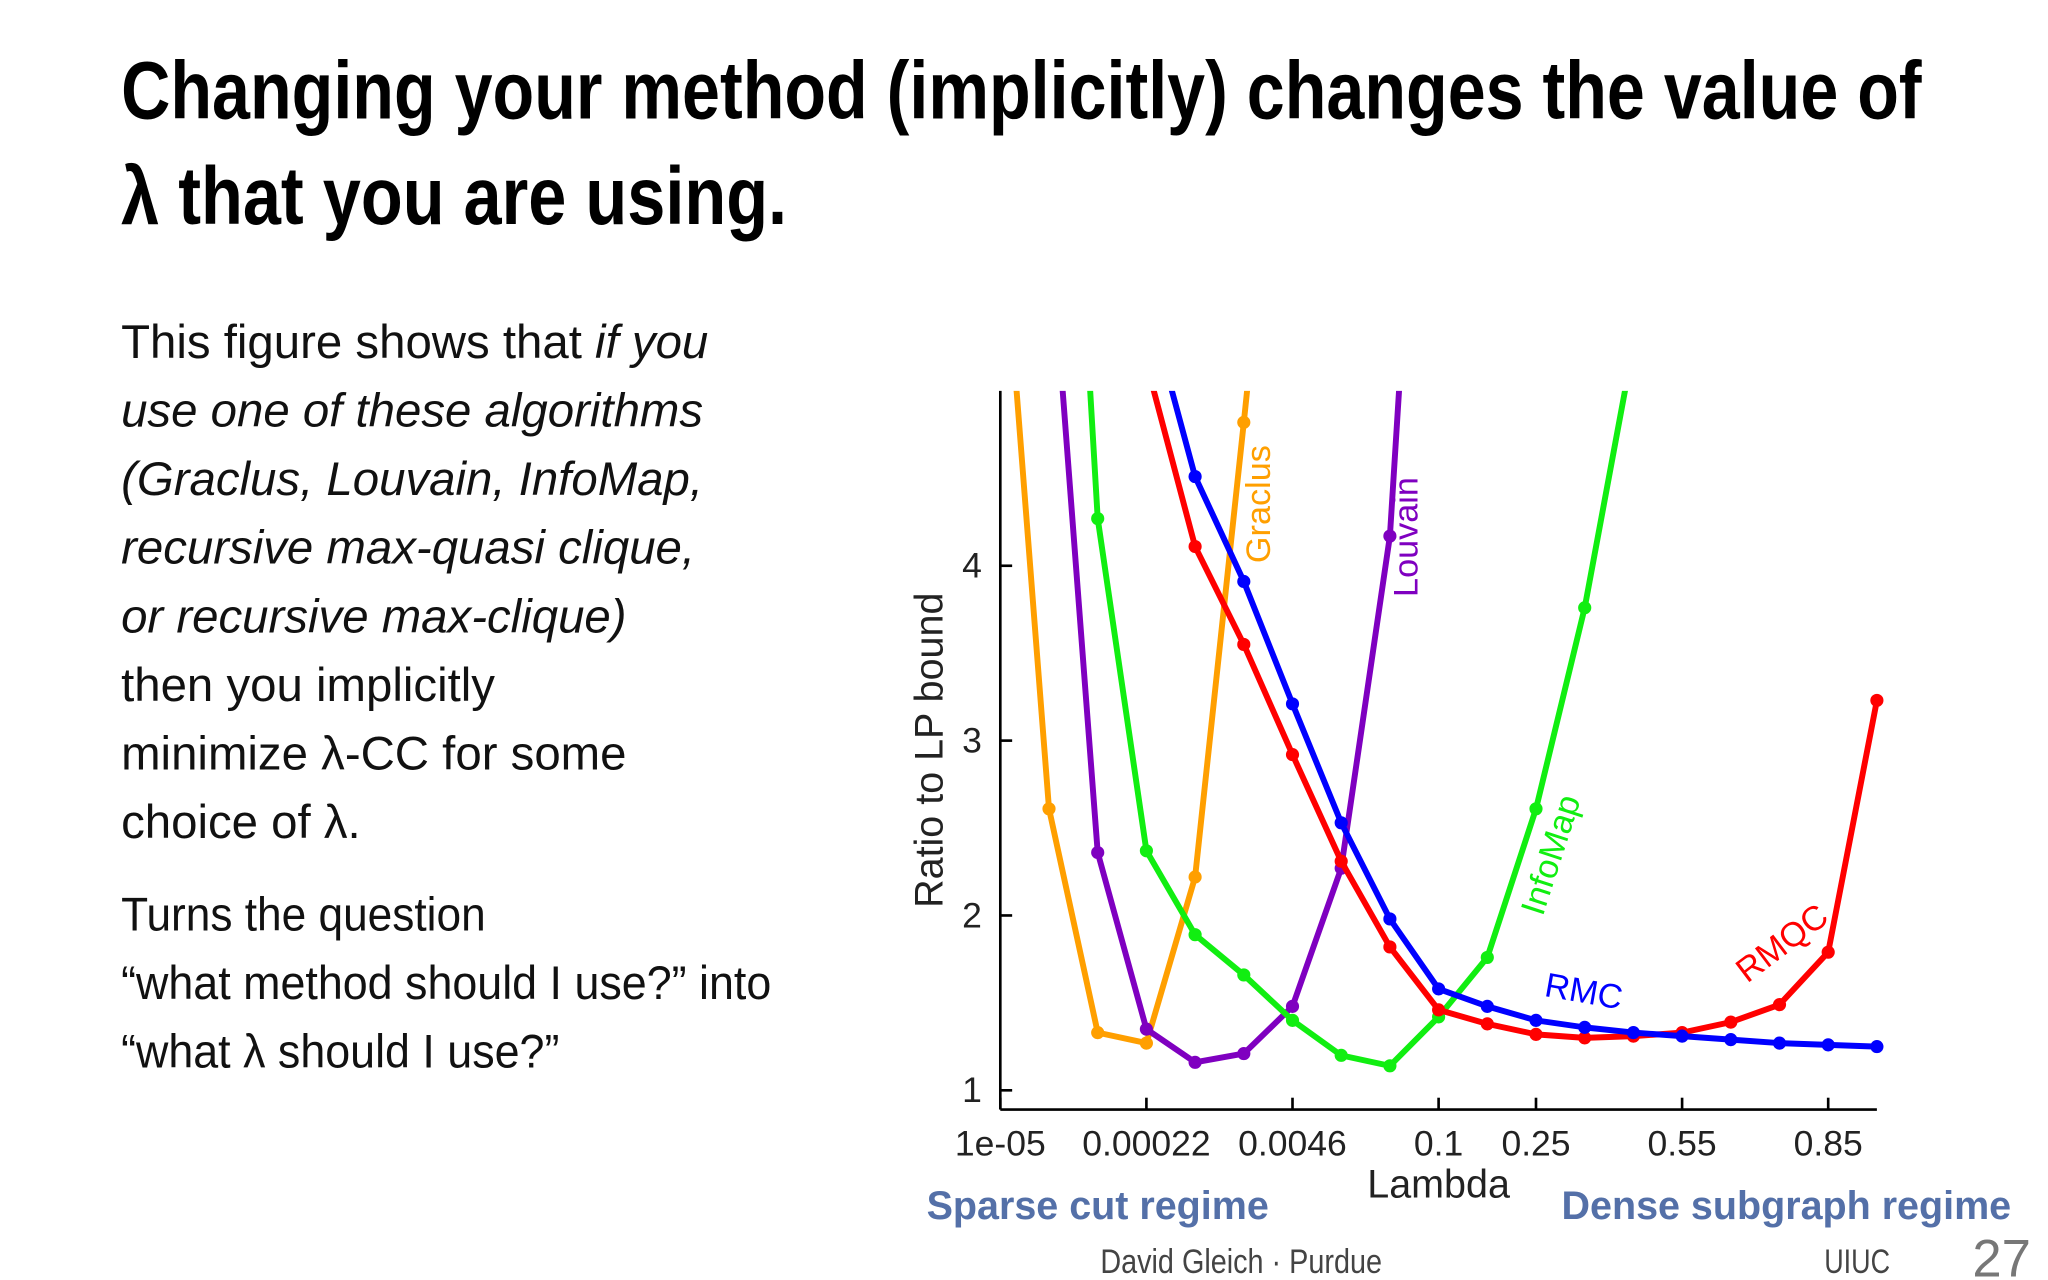 This screenshot has width=2048, height=1280. Describe the element at coordinates (303, 915) in the screenshot. I see `body-line: Turns the question` at that location.